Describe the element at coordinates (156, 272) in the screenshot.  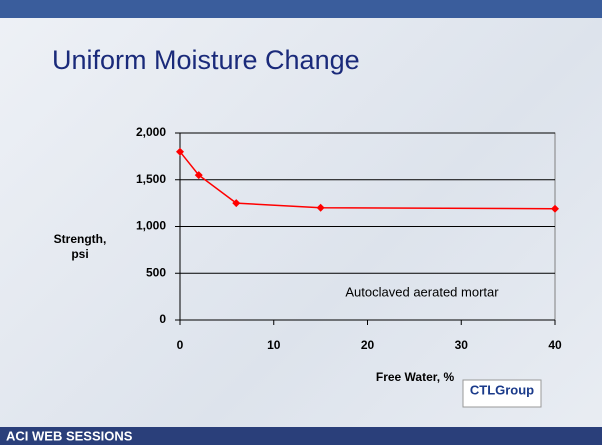
I see `y-tick-label: 500` at that location.